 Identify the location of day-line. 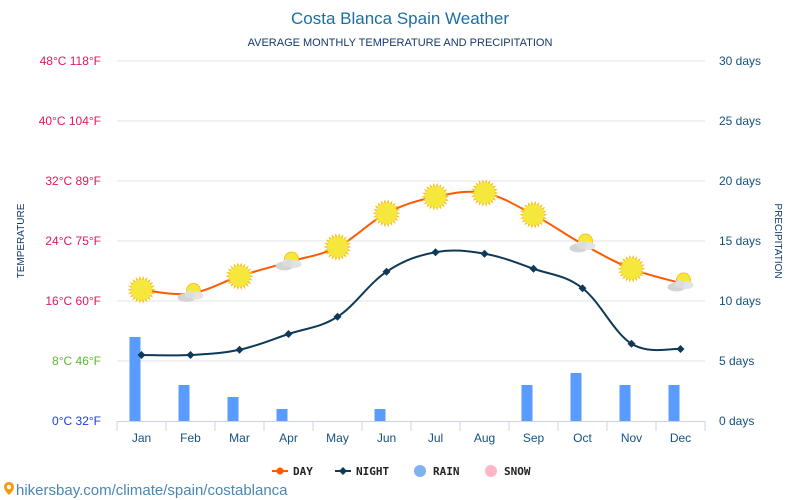
(411, 243).